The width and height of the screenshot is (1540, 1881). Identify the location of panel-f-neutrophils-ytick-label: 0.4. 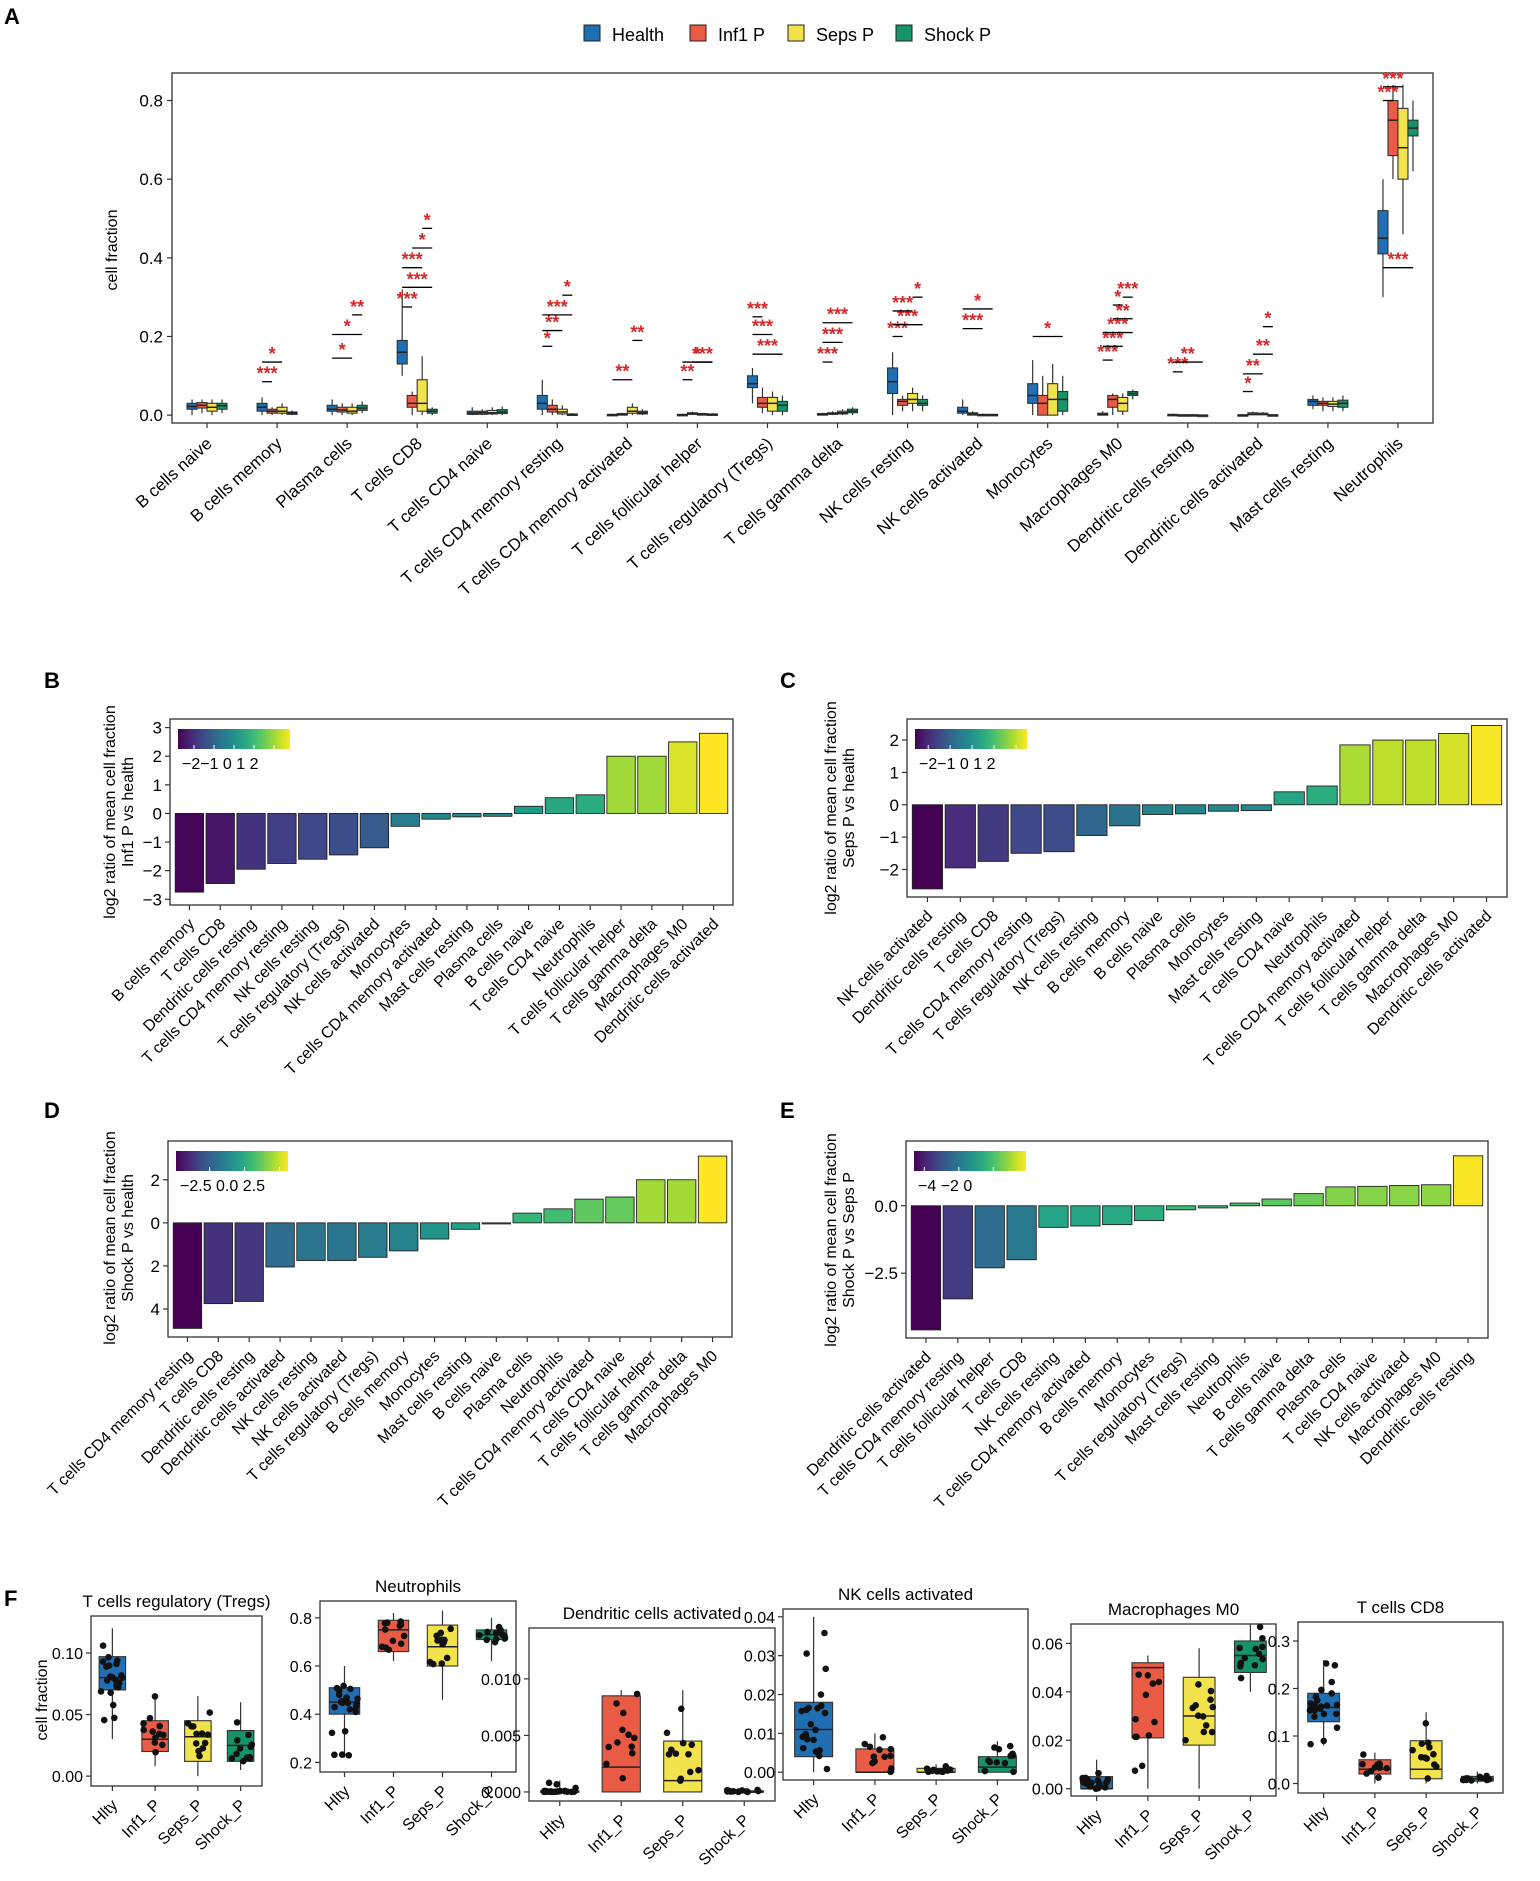
(301, 1715).